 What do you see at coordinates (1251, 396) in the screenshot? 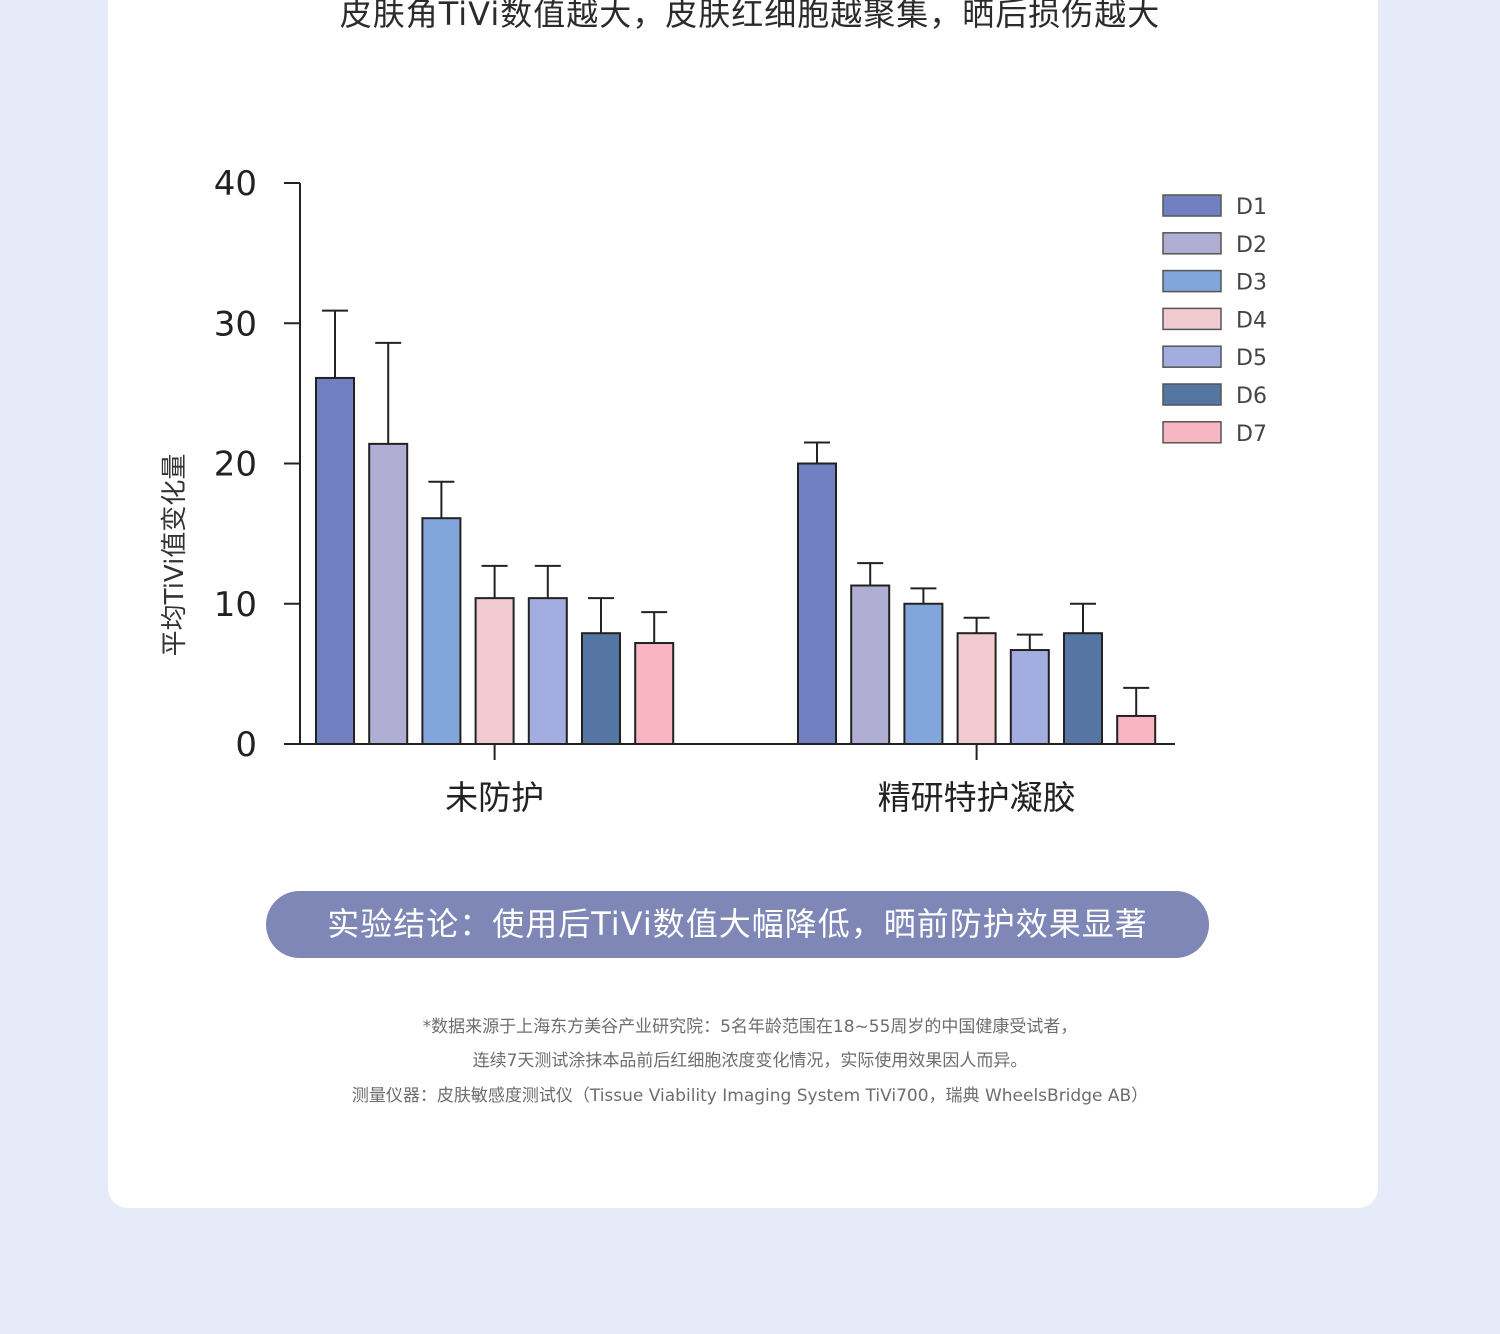
I see `legend-label: D6` at bounding box center [1251, 396].